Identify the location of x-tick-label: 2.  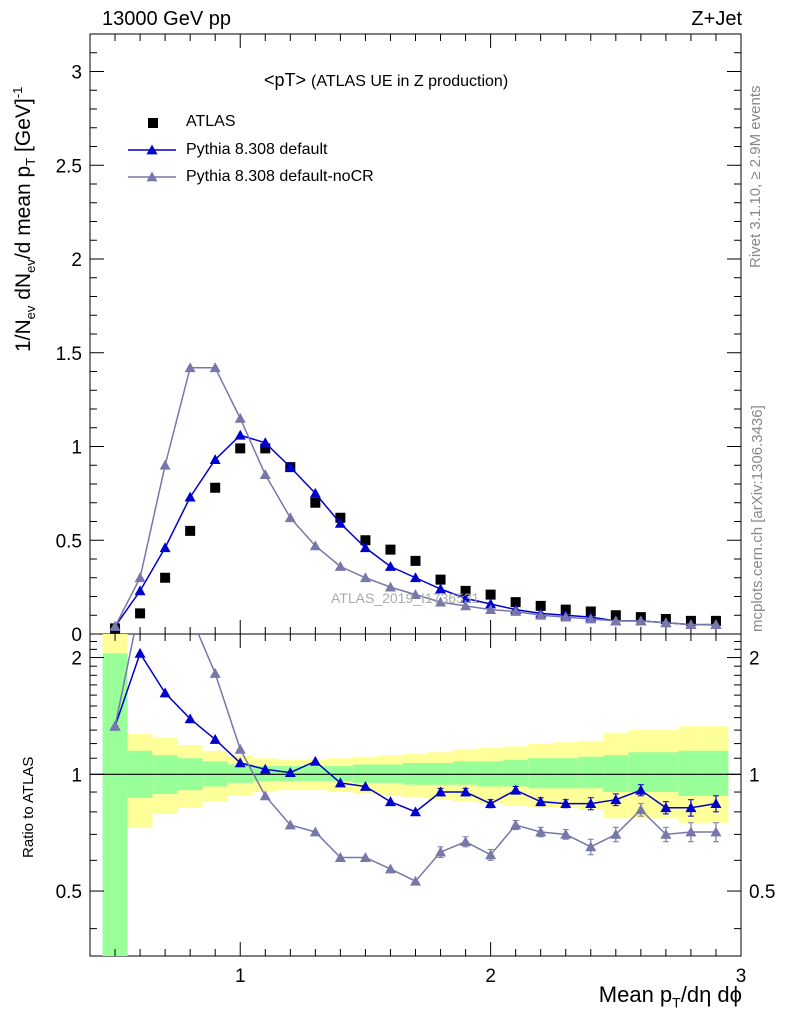
(490, 976).